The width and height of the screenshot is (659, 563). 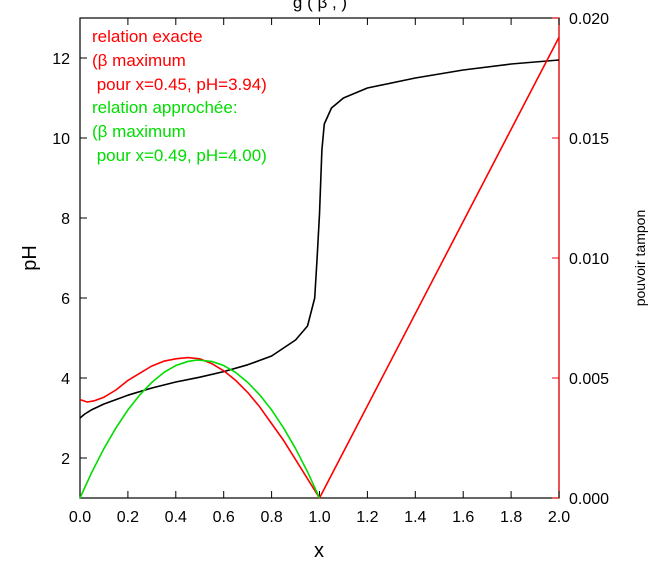 I want to click on x-tick-label: 0.6, so click(x=224, y=517).